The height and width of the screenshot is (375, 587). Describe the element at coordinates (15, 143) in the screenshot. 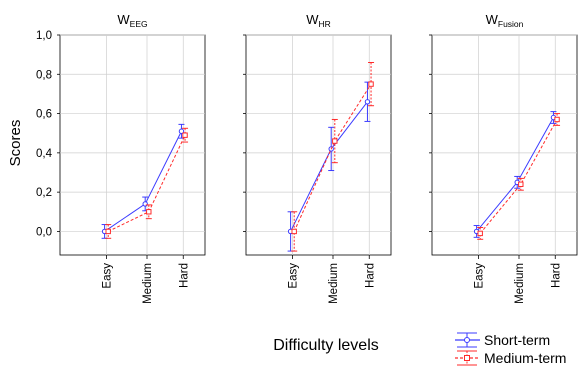

I see `y-axis-label: Scores` at that location.